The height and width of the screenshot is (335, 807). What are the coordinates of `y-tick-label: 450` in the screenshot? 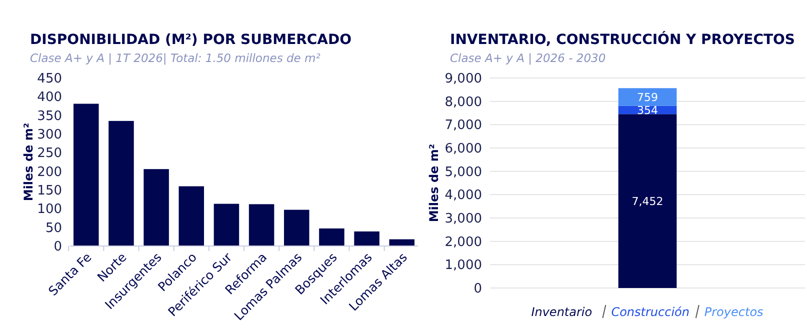 It's located at (49, 79).